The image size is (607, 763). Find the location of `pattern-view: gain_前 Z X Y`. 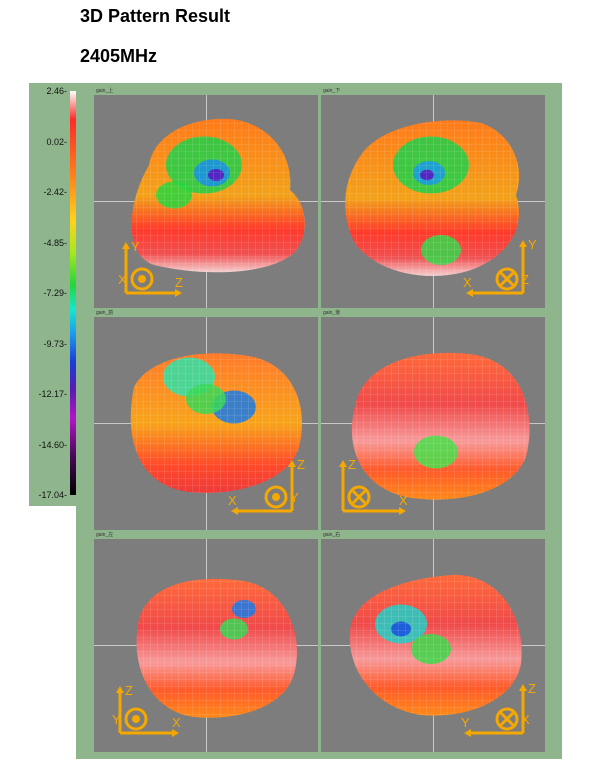

pattern-view: gain_前 Z X Y is located at coordinates (206, 420).